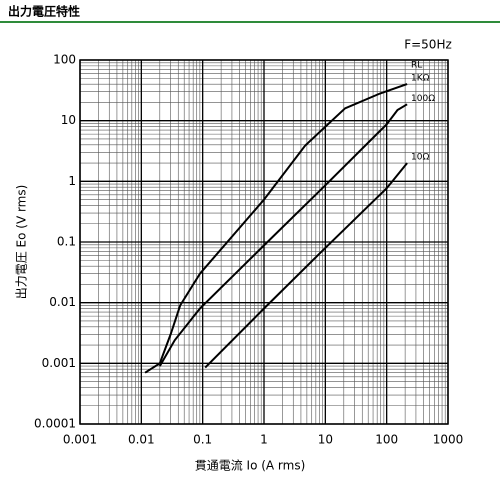  What do you see at coordinates (72, 181) in the screenshot?
I see `y-tick-label: 1` at bounding box center [72, 181].